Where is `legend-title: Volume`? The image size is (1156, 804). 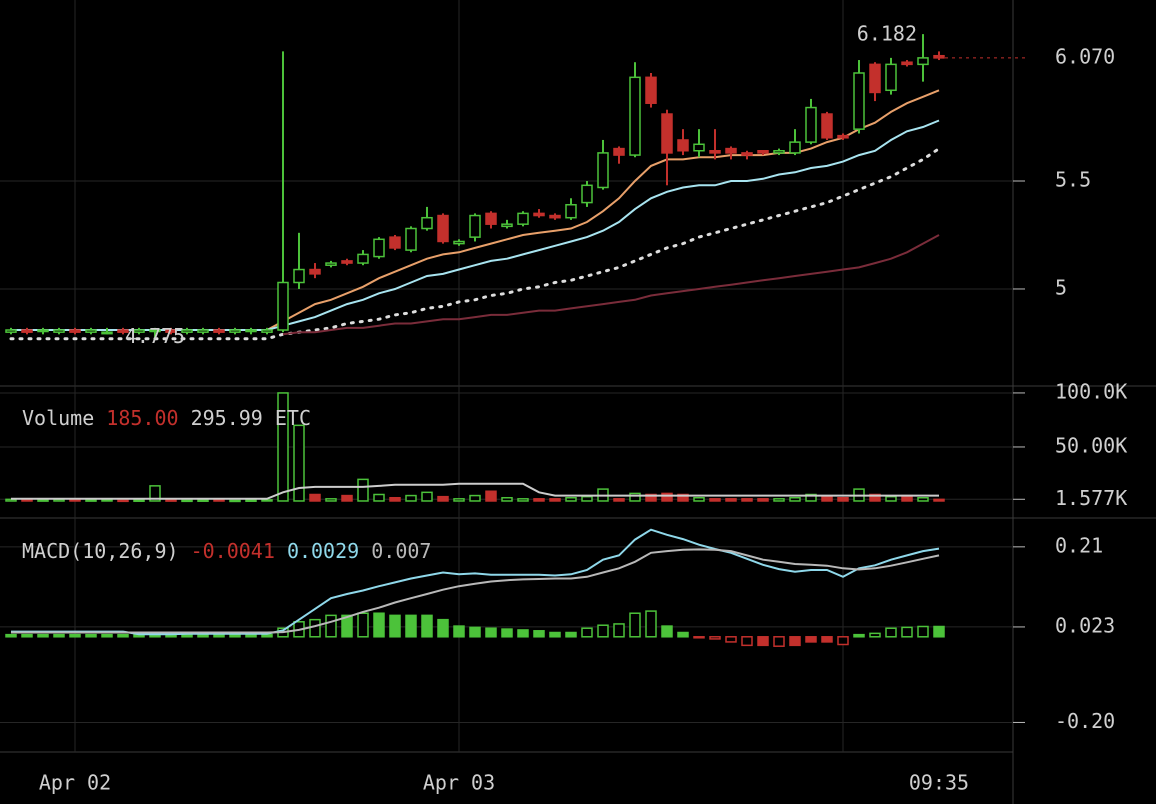 legend-title: Volume is located at coordinates (58, 418).